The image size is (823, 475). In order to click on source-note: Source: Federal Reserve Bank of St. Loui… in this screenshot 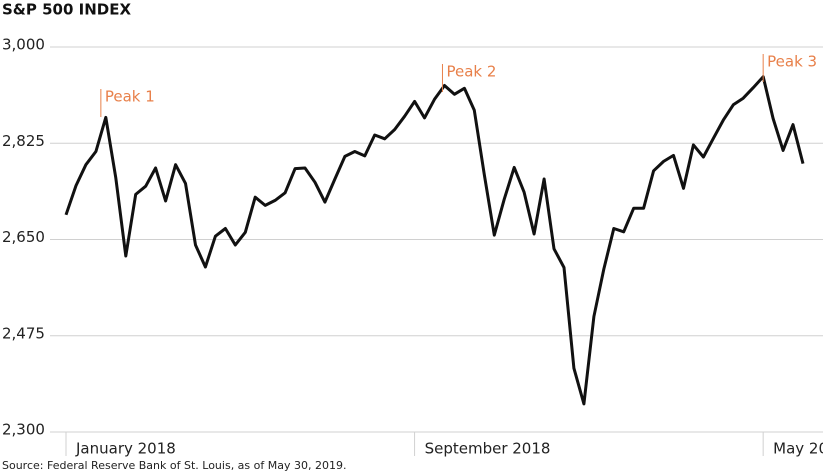, I will do `click(174, 465)`.